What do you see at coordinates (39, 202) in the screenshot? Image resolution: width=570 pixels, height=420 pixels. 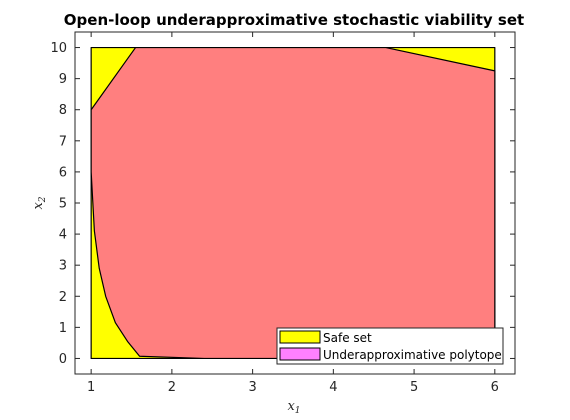 I see `y-axis-label: x2` at bounding box center [39, 202].